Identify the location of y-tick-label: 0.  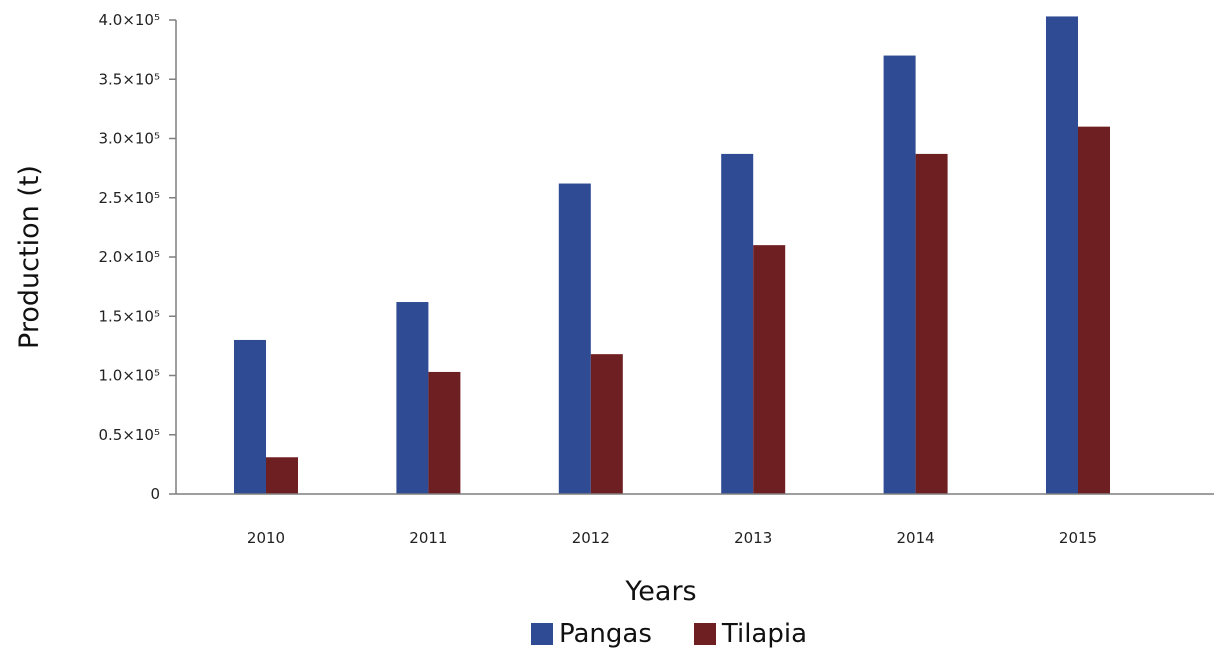
(155, 494).